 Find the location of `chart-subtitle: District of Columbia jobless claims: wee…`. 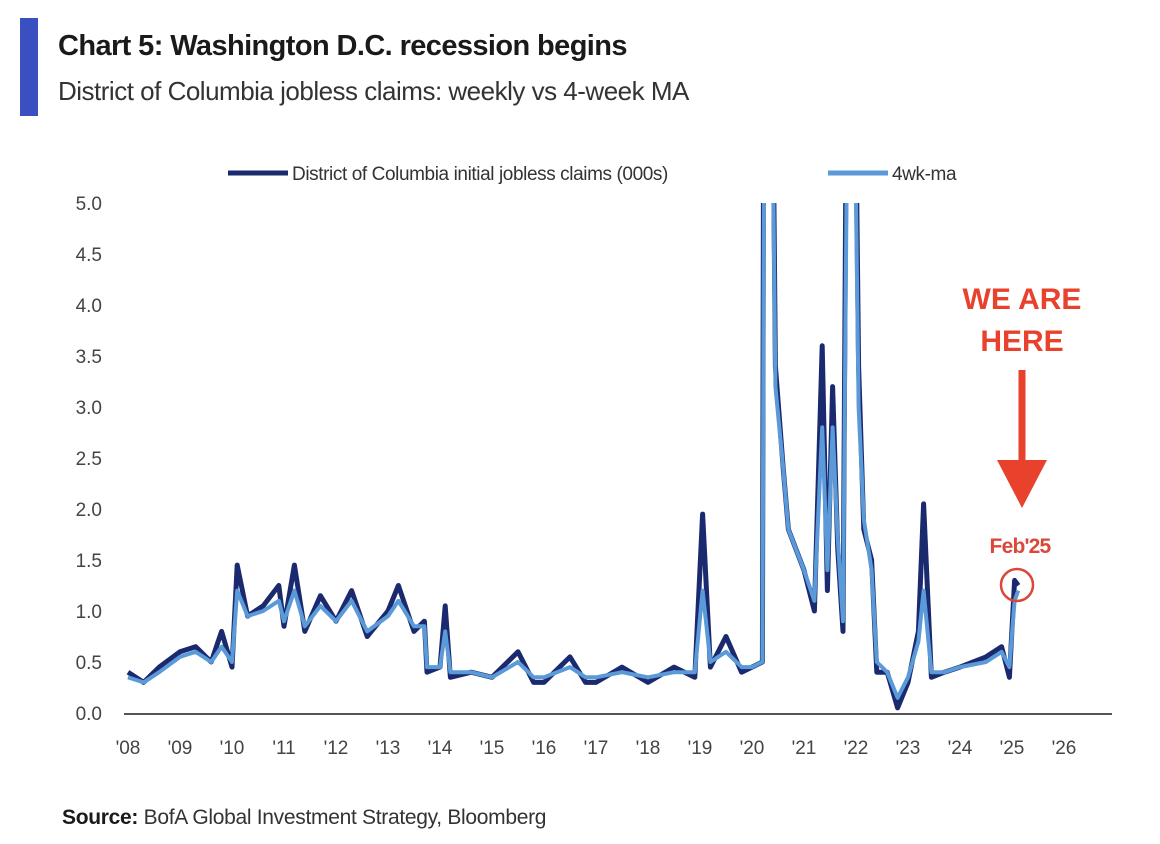

chart-subtitle: District of Columbia jobless claims: wee… is located at coordinates (373, 91).